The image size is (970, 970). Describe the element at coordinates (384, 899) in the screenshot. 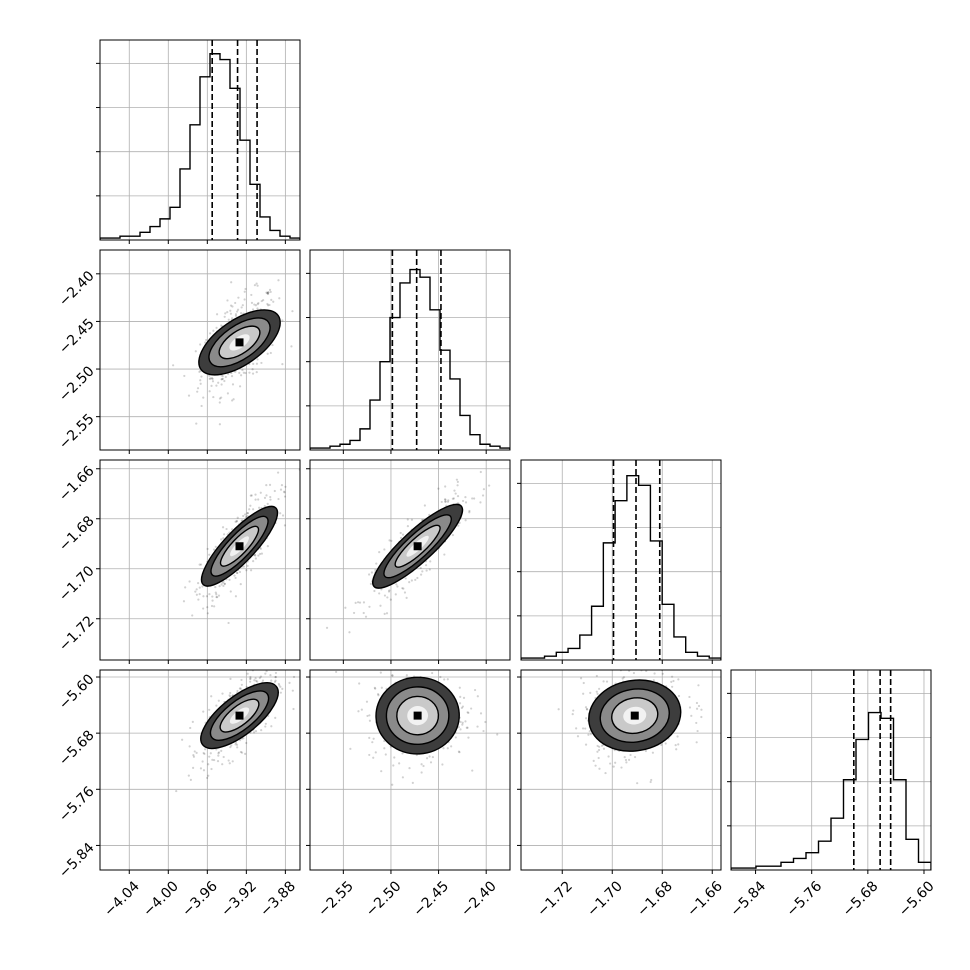

I see `x-tick-label: −2.50` at that location.